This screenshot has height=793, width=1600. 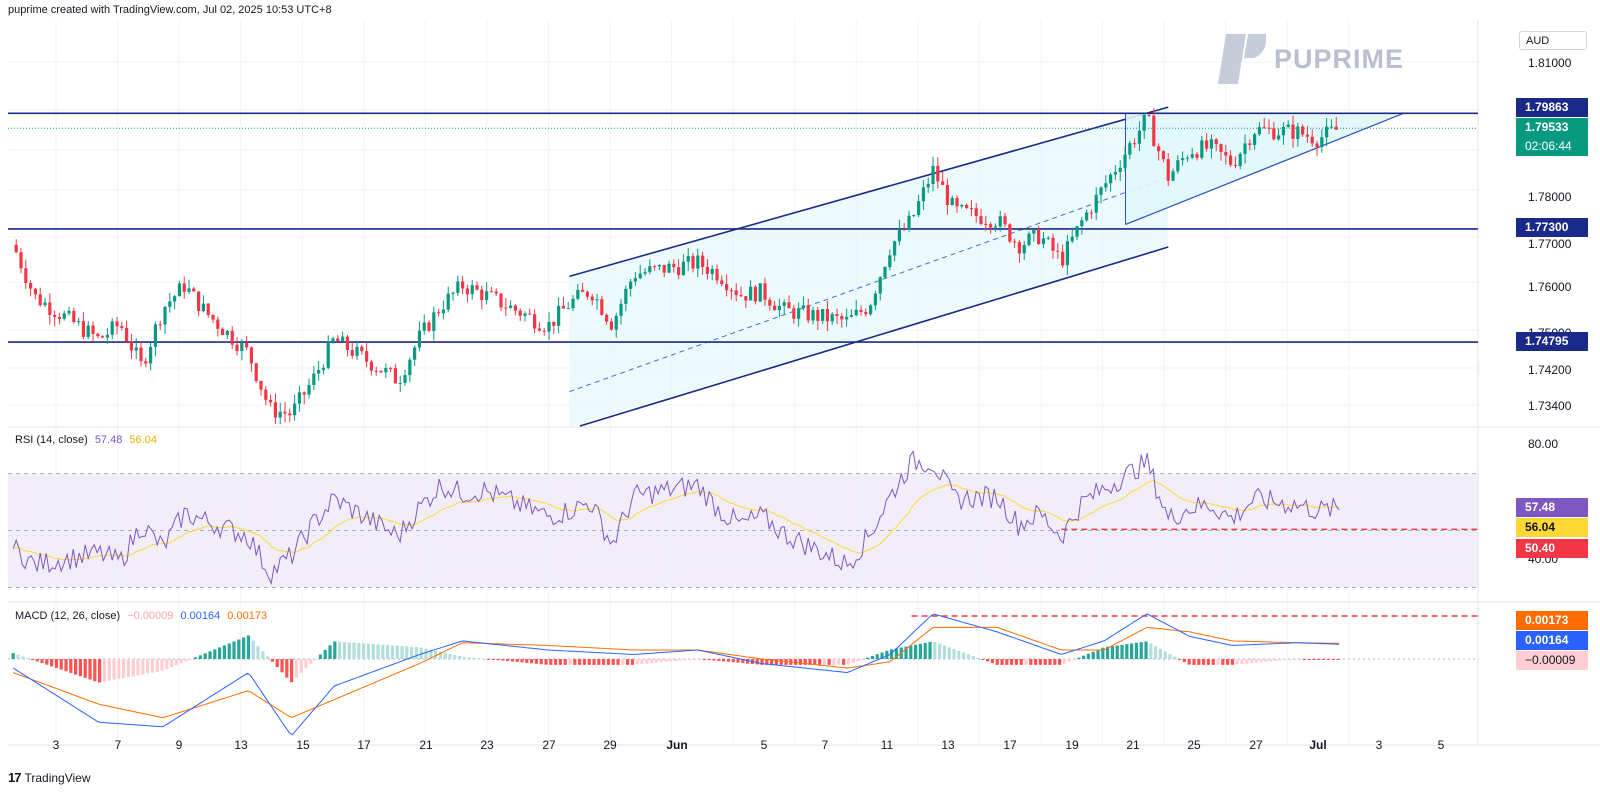 I want to click on time-label: 5, so click(x=764, y=745).